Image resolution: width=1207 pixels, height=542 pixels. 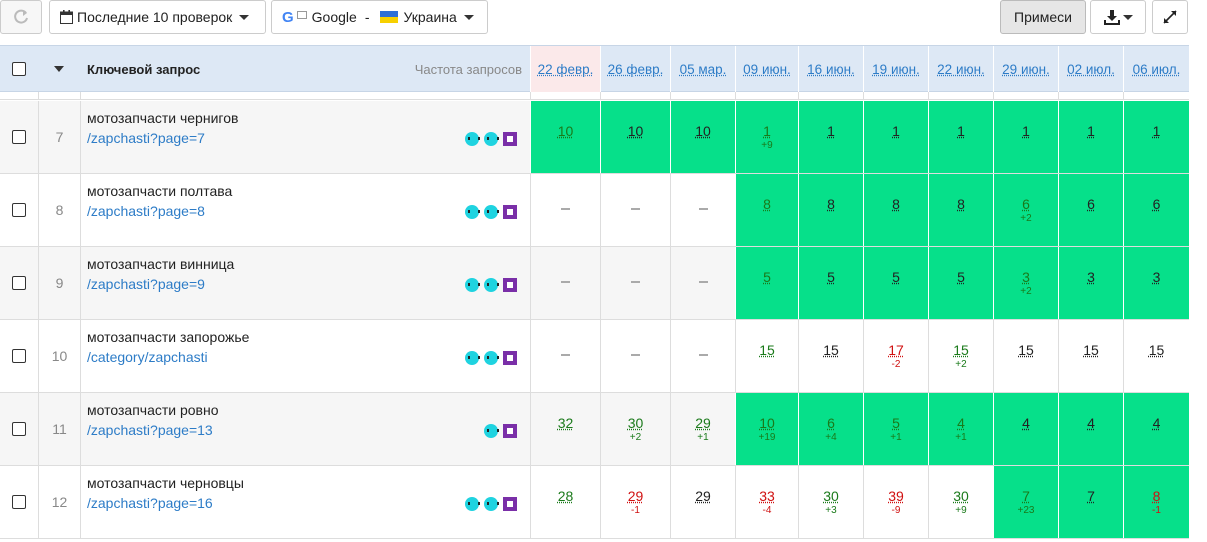 What do you see at coordinates (895, 429) in the screenshot?
I see `position-cell: 5 +1` at bounding box center [895, 429].